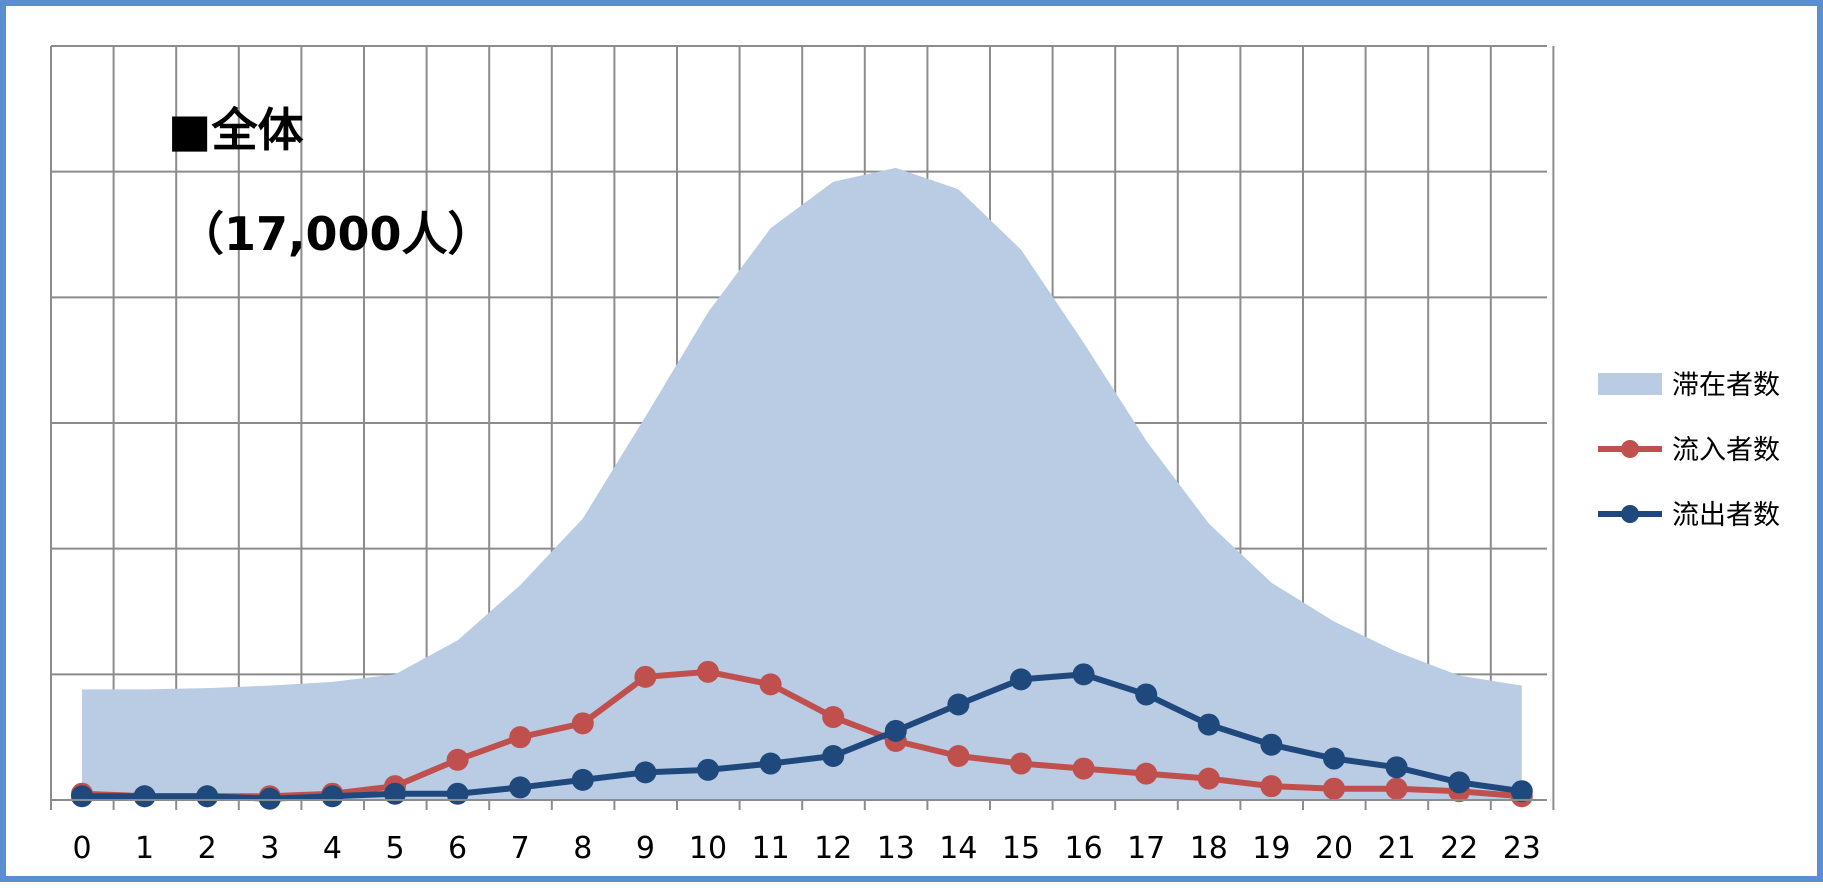  I want to click on x-tick-label: 4, so click(332, 848).